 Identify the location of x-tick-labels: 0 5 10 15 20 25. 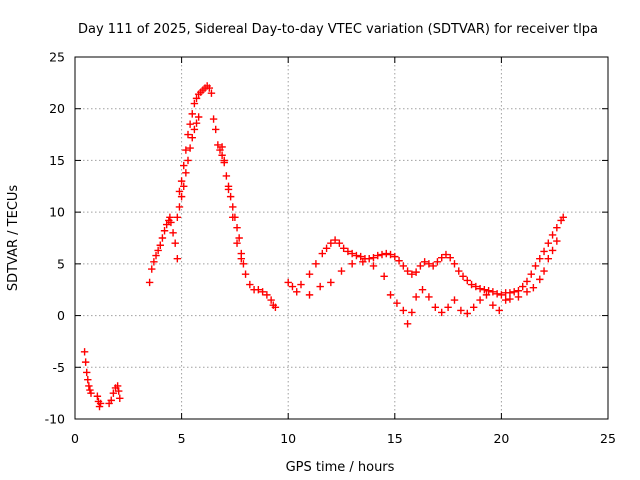
(343, 438).